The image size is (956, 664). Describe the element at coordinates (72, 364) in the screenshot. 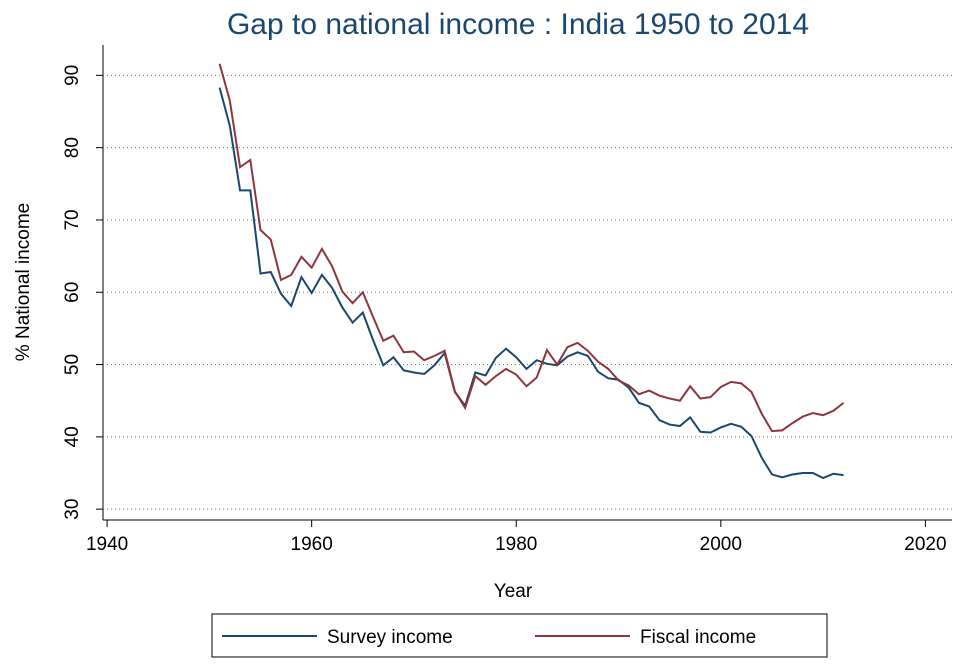

I see `y-tick-label: 50` at that location.